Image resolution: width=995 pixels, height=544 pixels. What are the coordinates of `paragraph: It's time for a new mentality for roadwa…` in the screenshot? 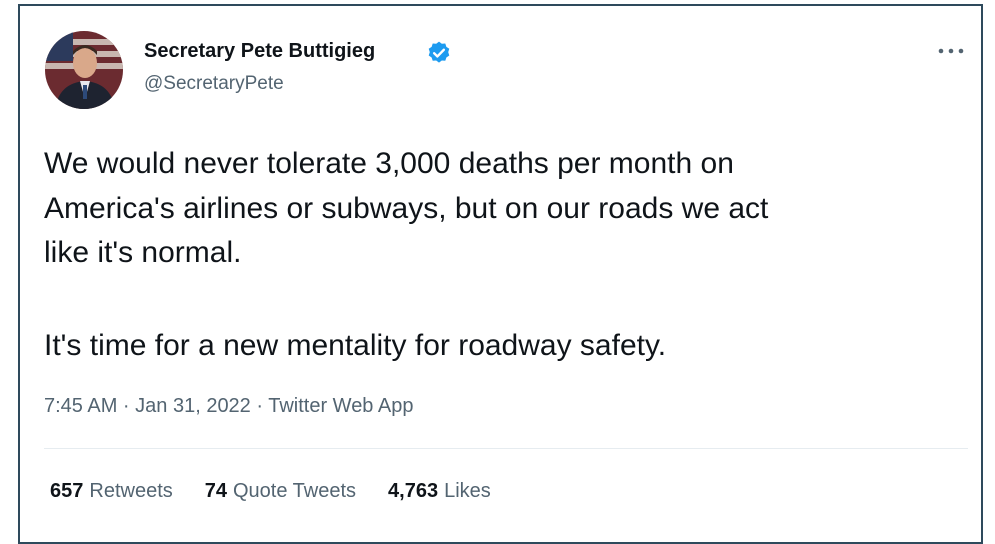 It's located at (406, 346).